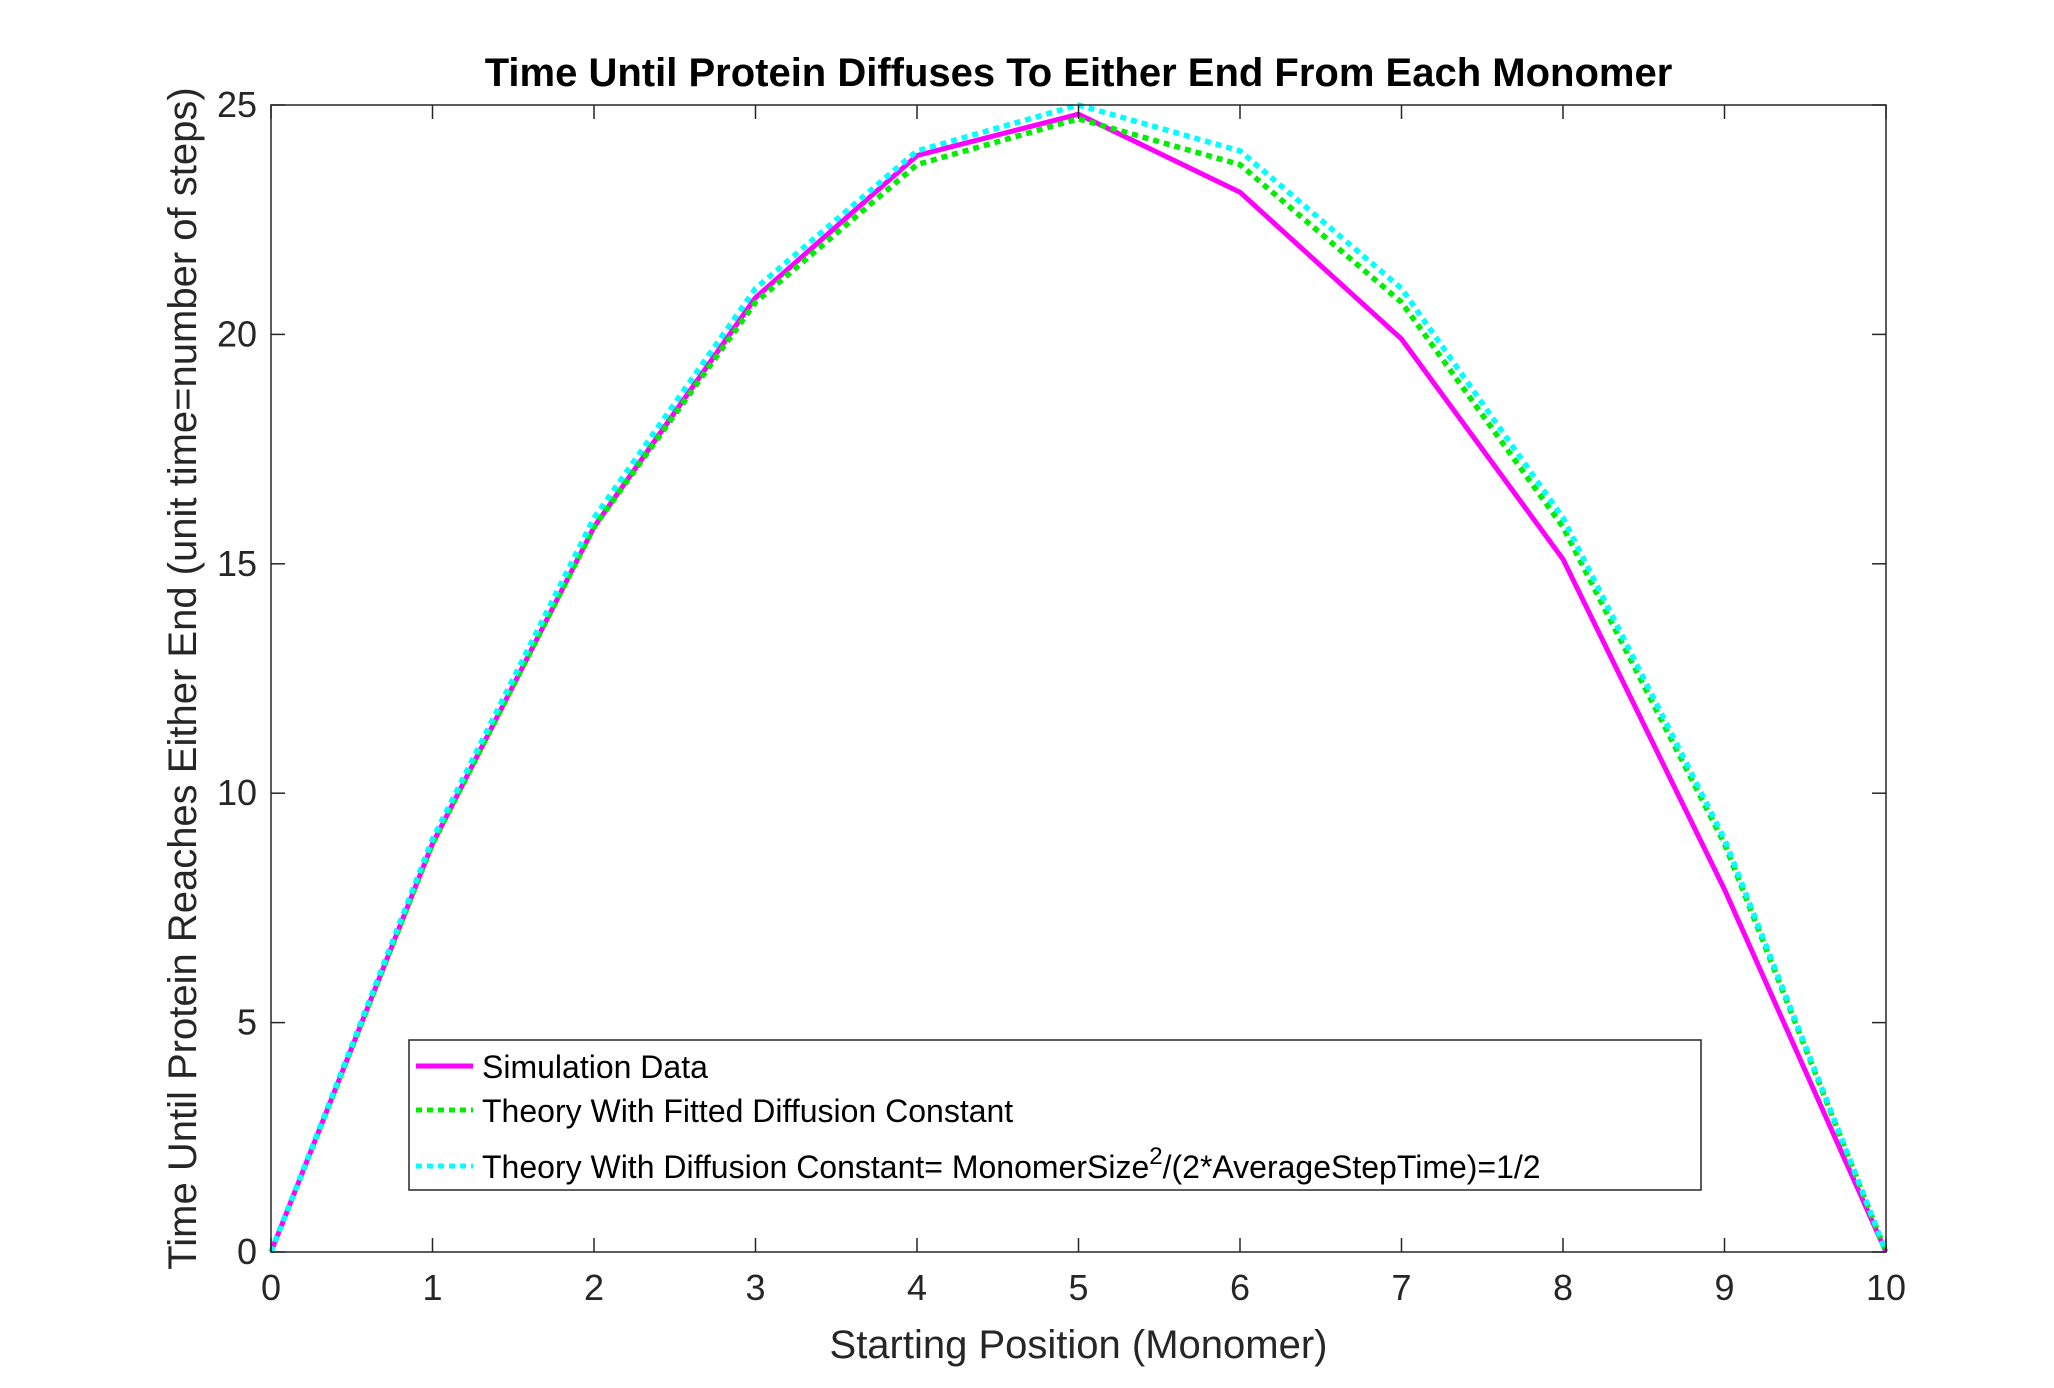 This screenshot has width=2054, height=1388. I want to click on x-tick-label: 2, so click(594, 1287).